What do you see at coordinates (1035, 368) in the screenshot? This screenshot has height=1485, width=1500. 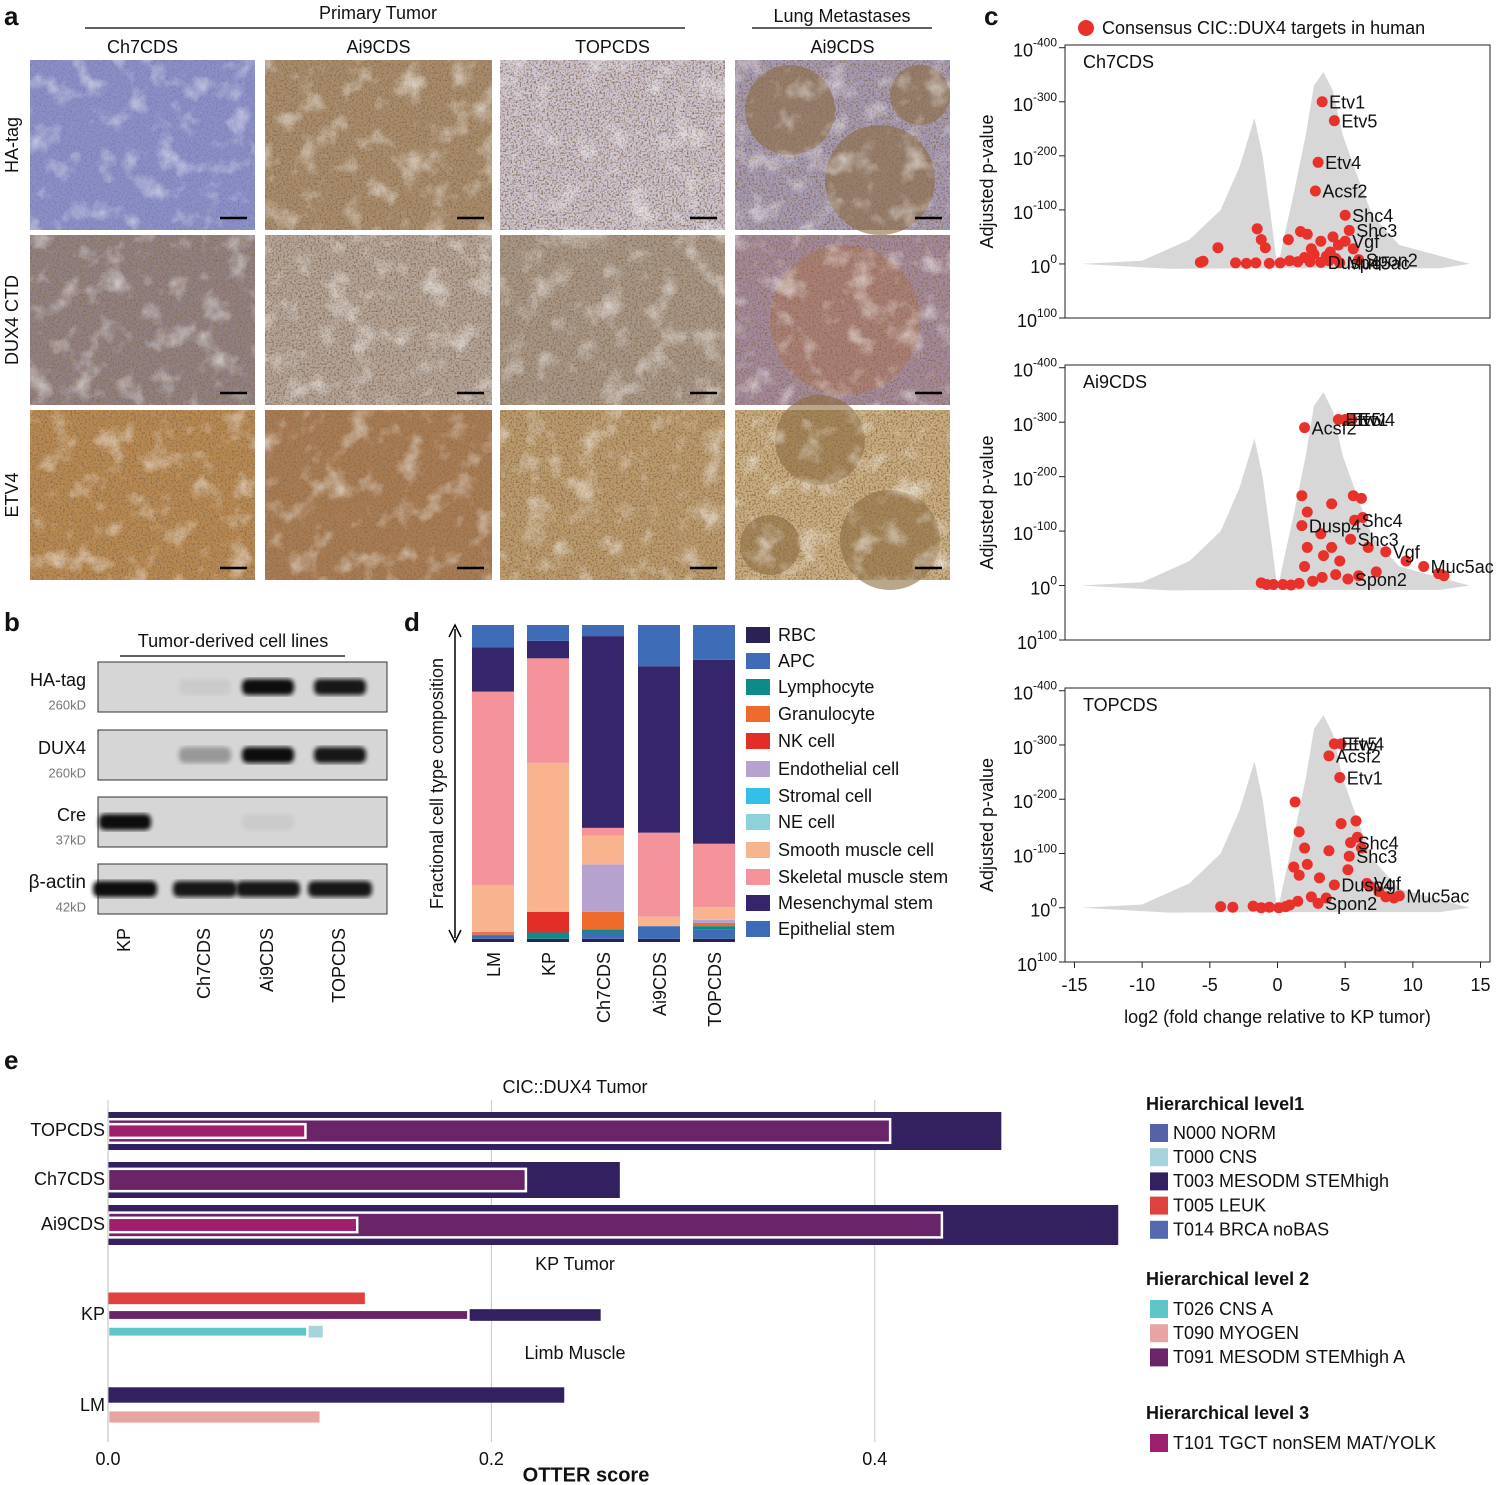 I see `y-tick-label: 10-400` at bounding box center [1035, 368].